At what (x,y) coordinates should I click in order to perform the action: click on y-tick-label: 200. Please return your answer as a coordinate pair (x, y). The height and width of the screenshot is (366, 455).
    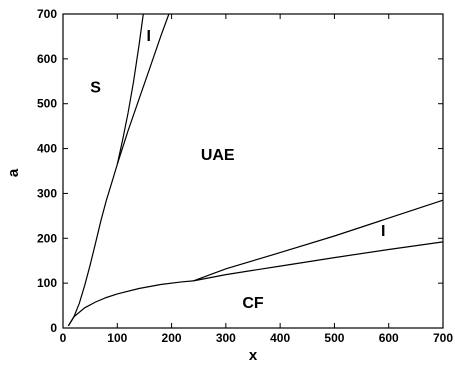
    Looking at the image, I should click on (47, 238).